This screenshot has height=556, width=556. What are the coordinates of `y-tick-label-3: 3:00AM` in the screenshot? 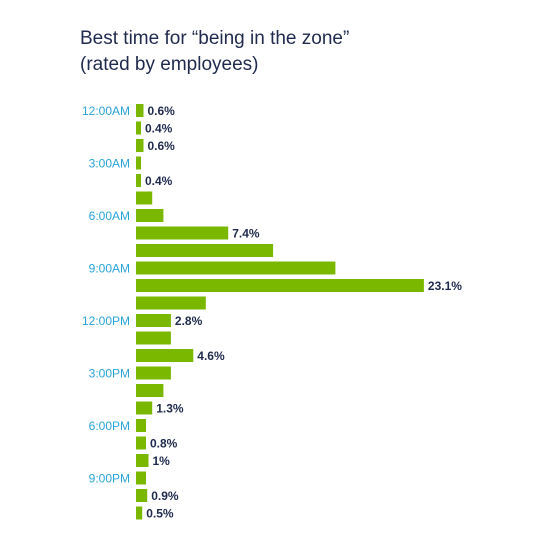 It's located at (109, 164).